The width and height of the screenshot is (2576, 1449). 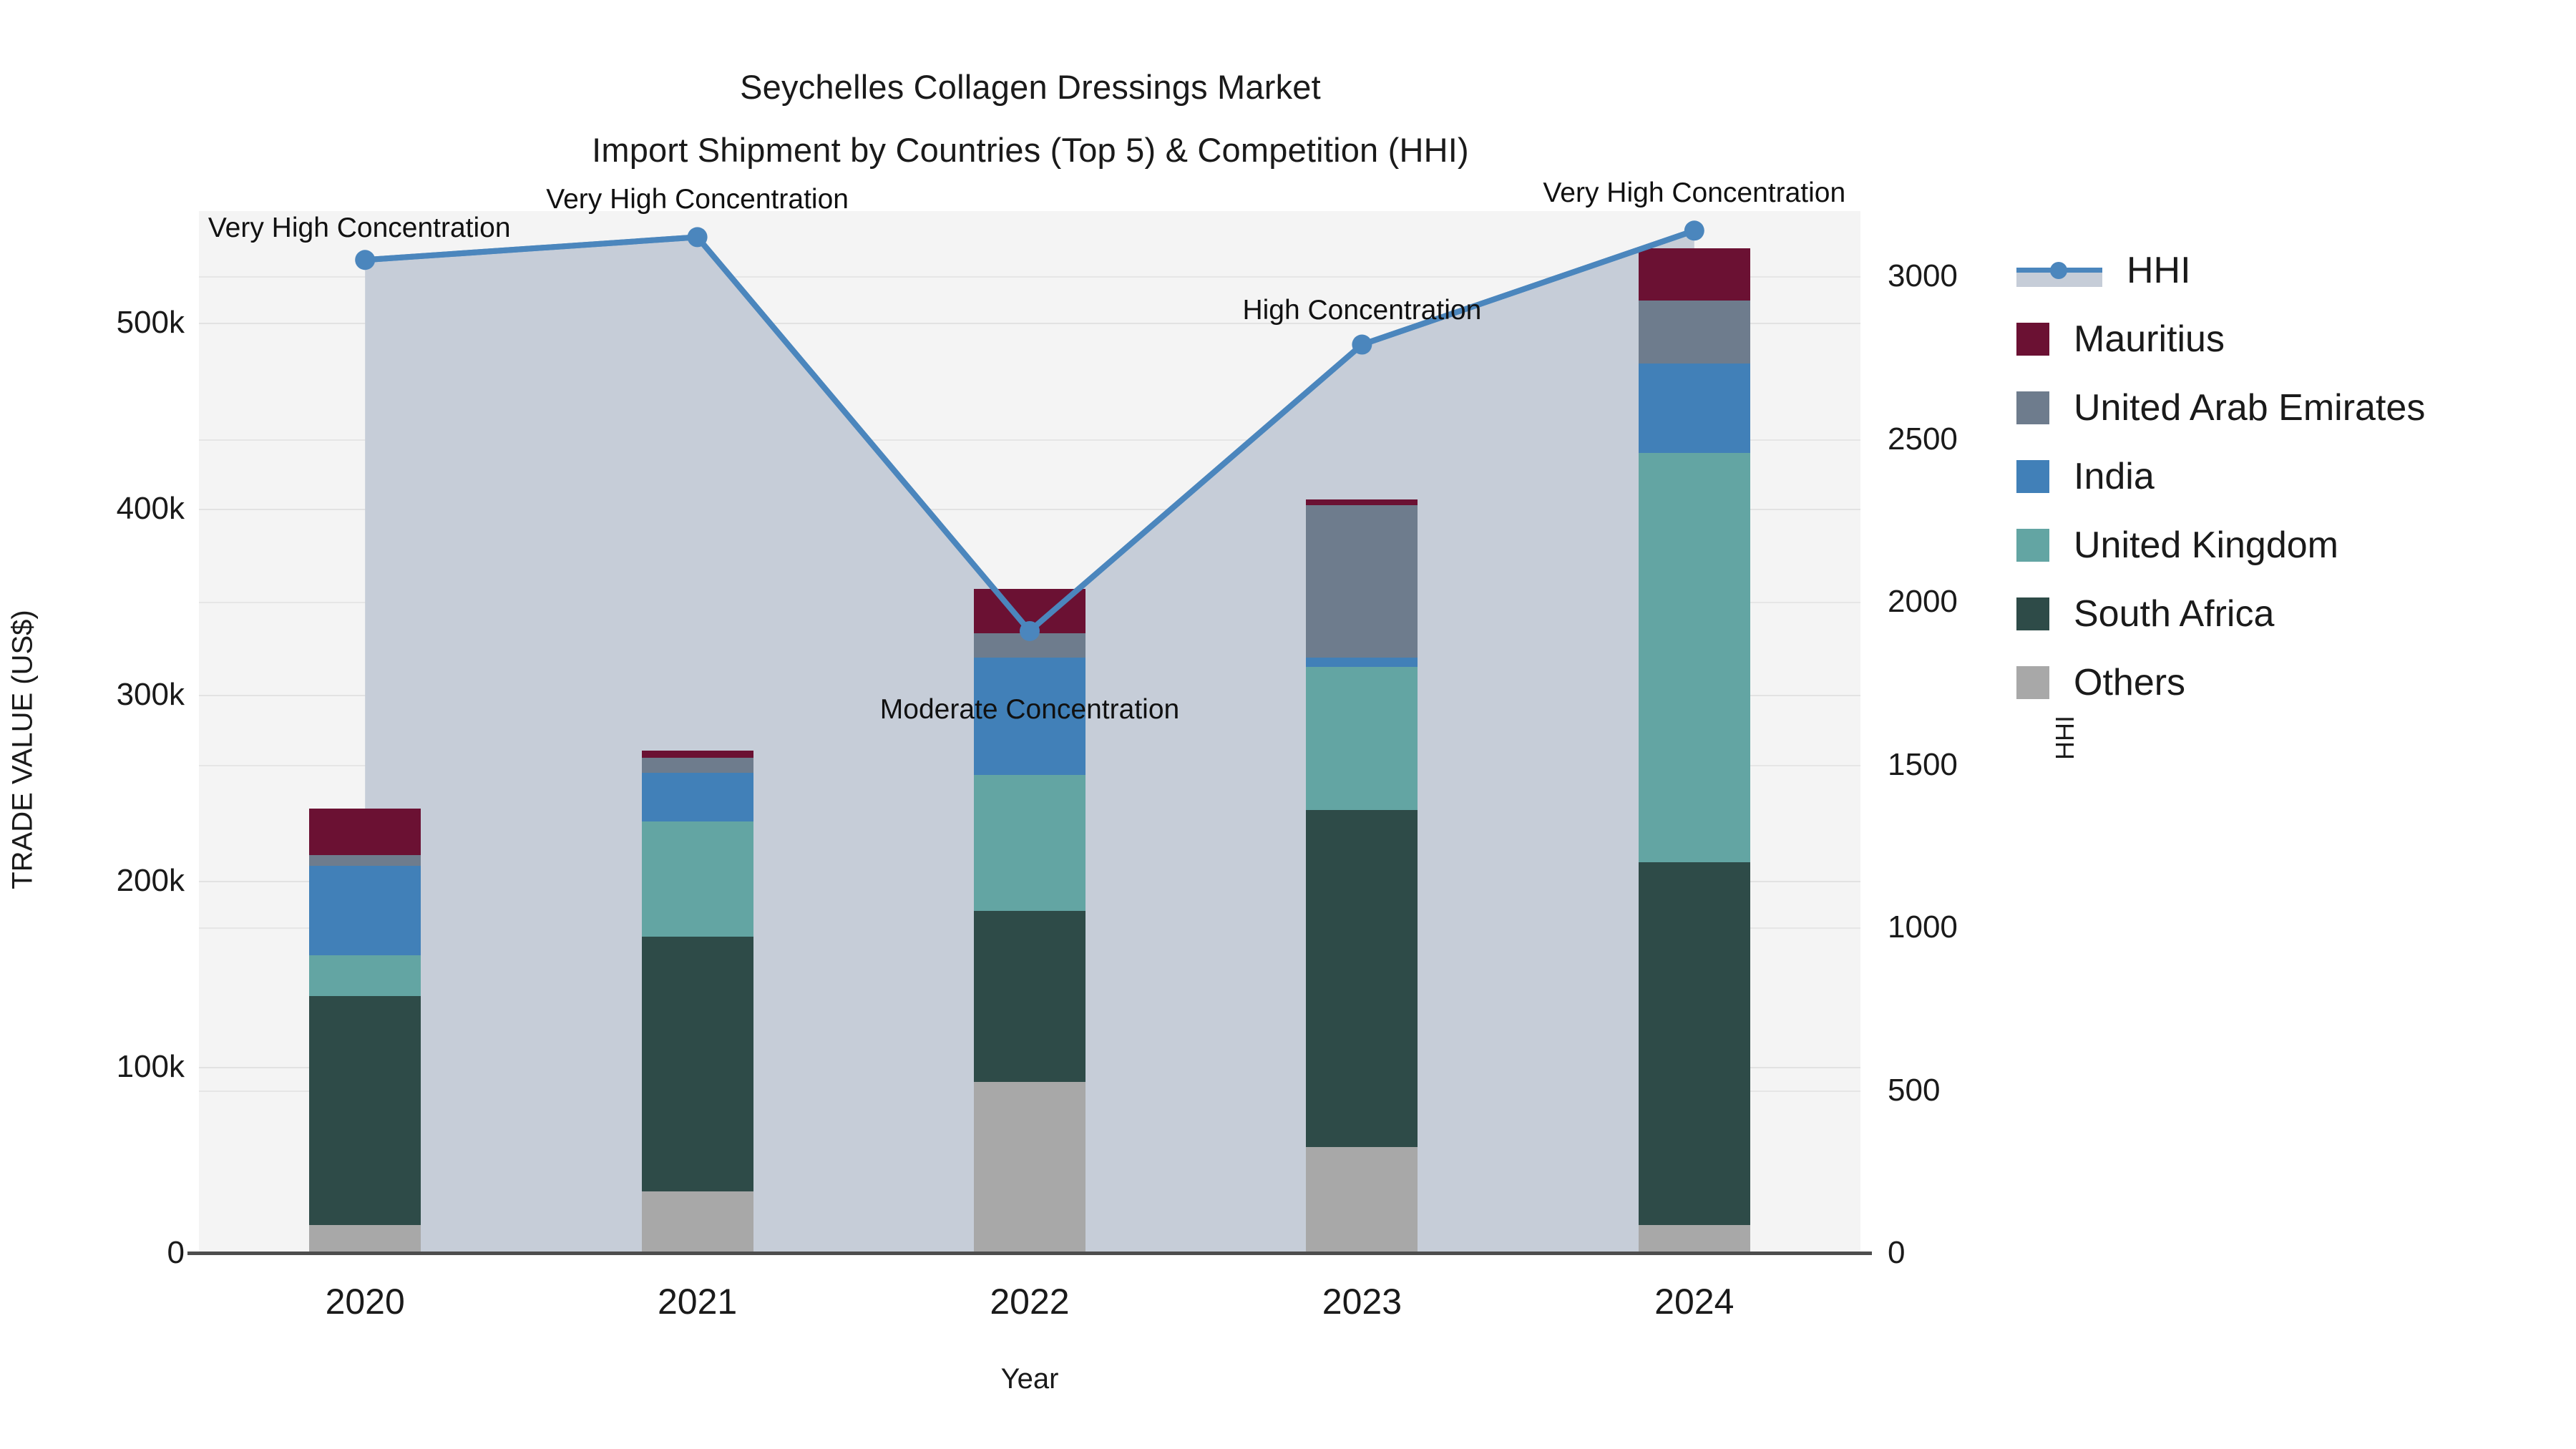 What do you see at coordinates (150, 880) in the screenshot?
I see `y-axis-left-tick-label: 200k` at bounding box center [150, 880].